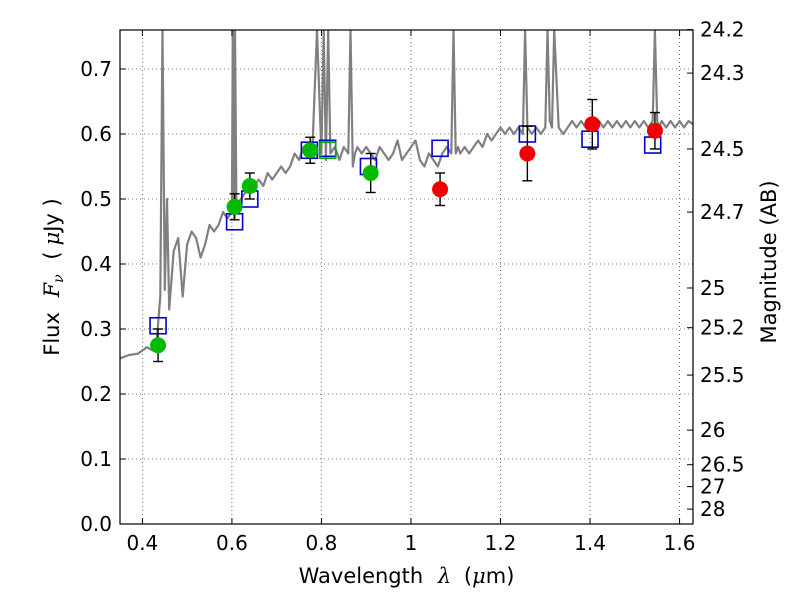 The image size is (800, 600). I want to click on mag-tick-label: 26.5, so click(722, 465).